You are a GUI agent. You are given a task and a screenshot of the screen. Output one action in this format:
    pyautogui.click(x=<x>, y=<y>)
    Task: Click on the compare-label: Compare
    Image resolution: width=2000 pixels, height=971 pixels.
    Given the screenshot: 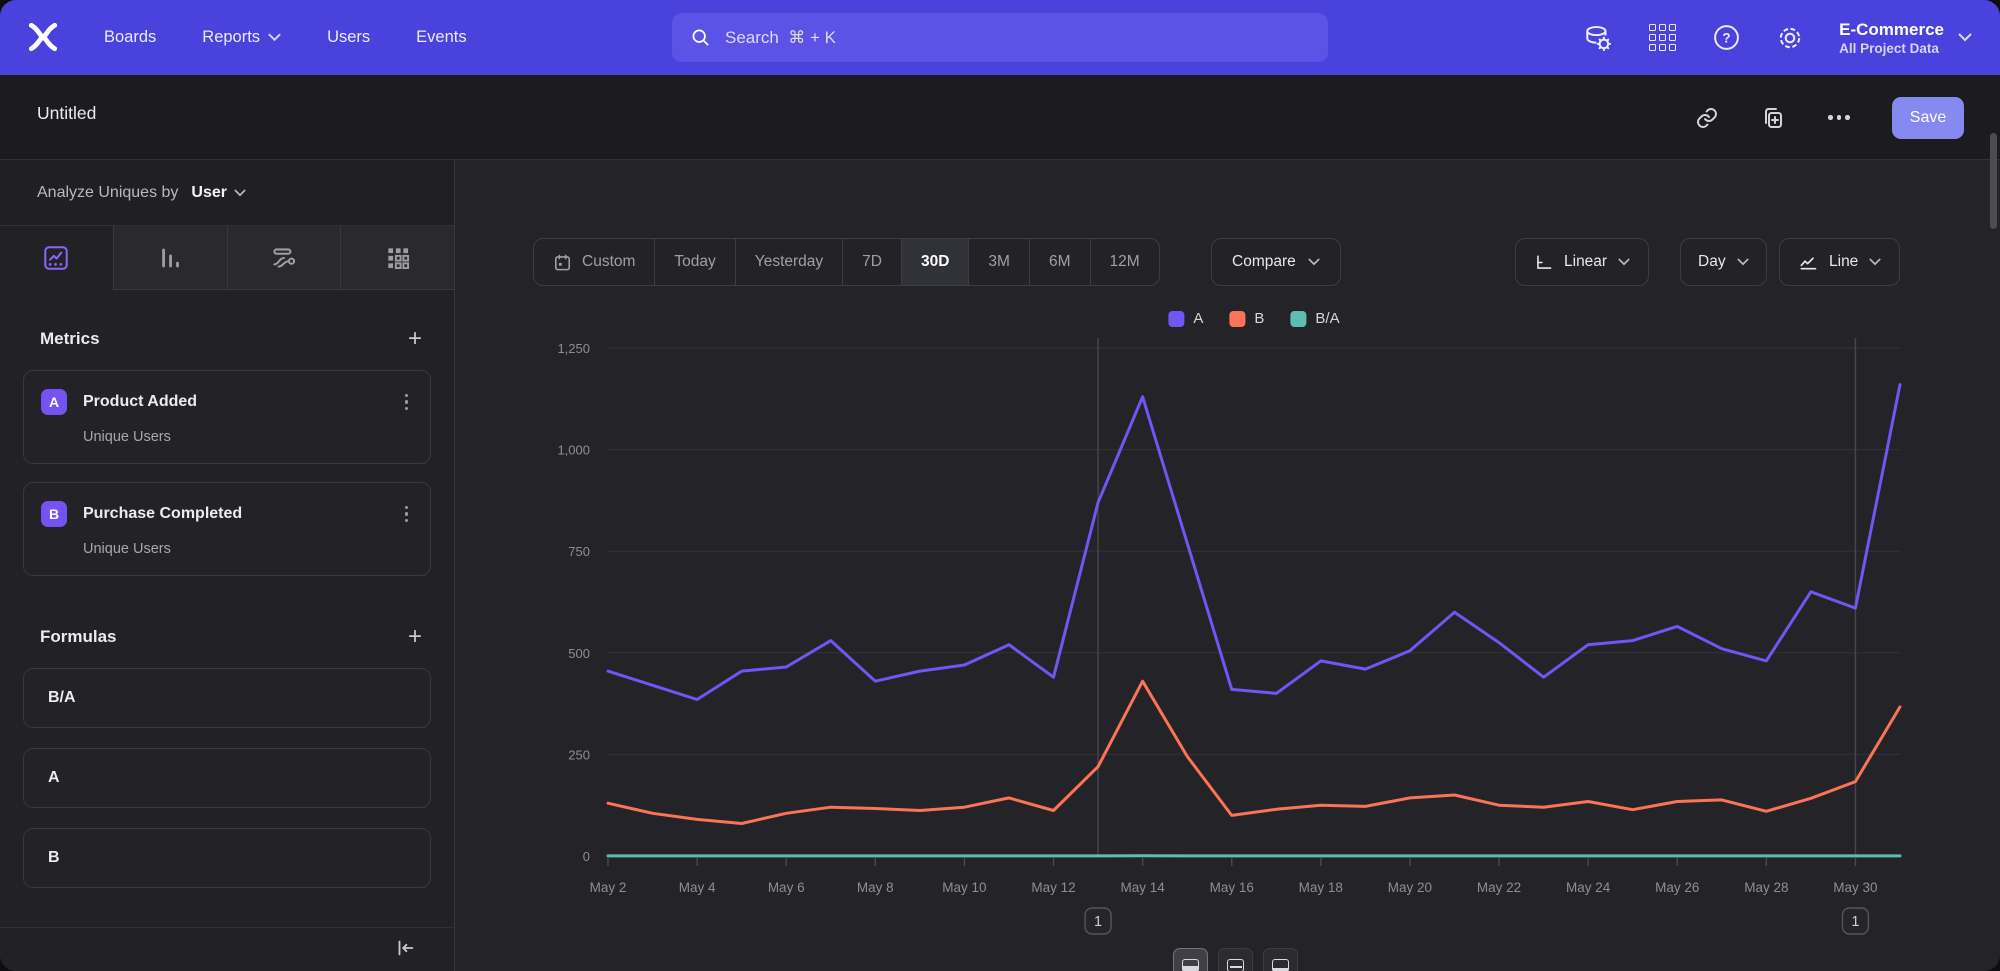 What is the action you would take?
    pyautogui.click(x=1264, y=261)
    